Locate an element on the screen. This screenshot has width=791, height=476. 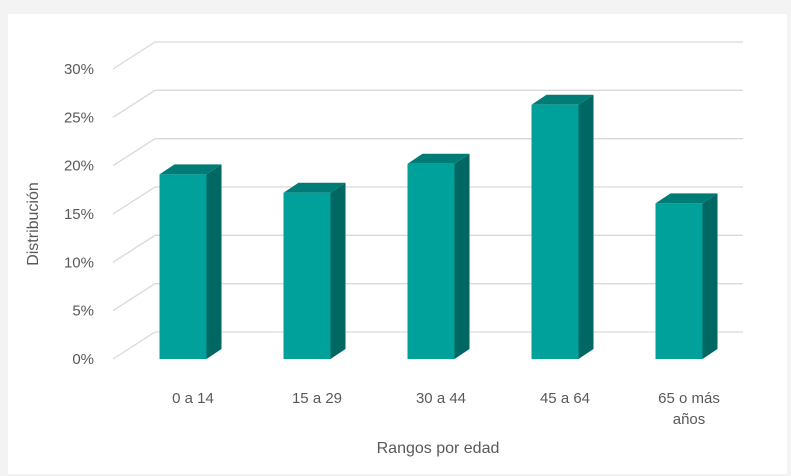
y-axis-ticks: 0% 5% 10% 15% 20% 25% 30% is located at coordinates (79, 214).